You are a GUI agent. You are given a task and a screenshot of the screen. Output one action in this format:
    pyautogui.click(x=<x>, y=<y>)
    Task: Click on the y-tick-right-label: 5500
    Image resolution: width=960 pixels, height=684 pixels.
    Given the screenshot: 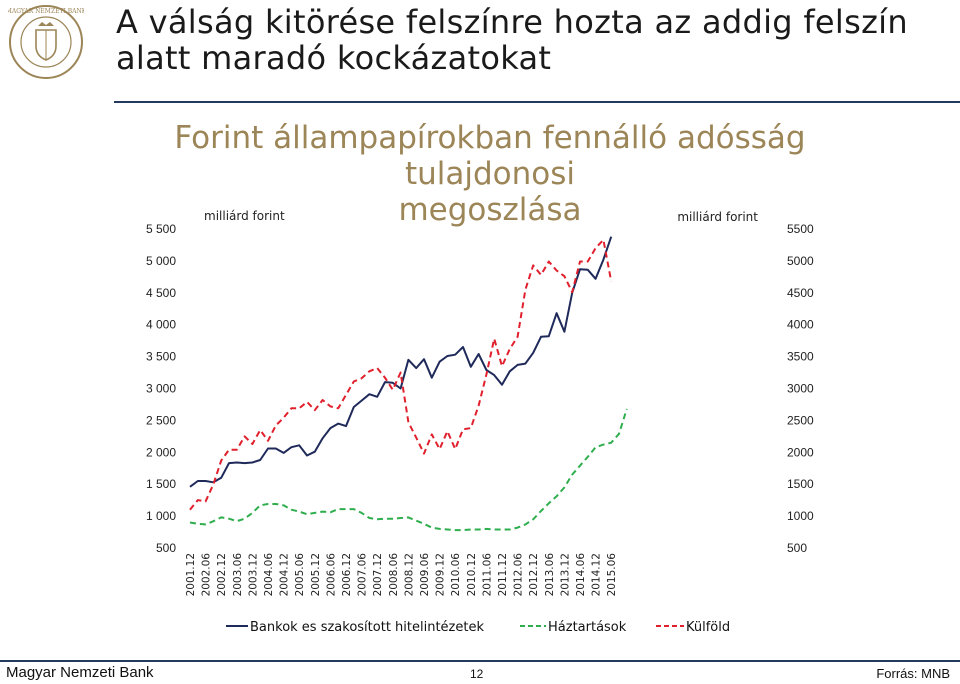 What is the action you would take?
    pyautogui.click(x=800, y=229)
    